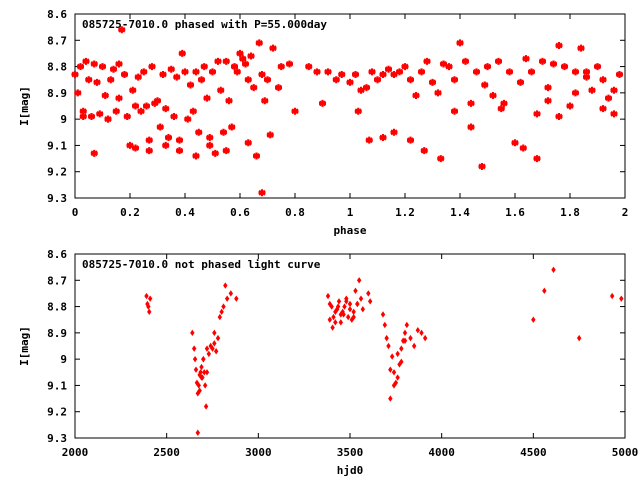  Describe the element at coordinates (533, 452) in the screenshot. I see `x-tick-label: 4500` at that location.